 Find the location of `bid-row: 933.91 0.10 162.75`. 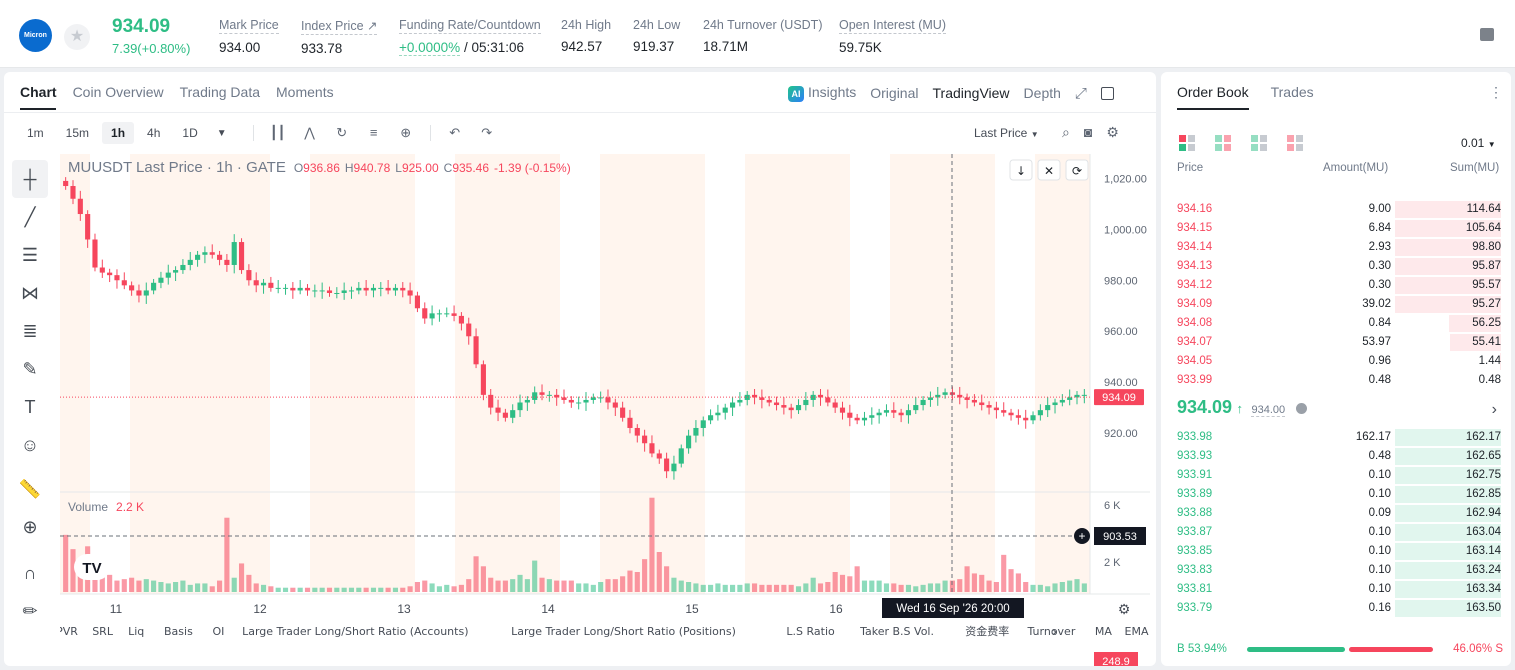

bid-row: 933.91 0.10 162.75 is located at coordinates (1336, 475).